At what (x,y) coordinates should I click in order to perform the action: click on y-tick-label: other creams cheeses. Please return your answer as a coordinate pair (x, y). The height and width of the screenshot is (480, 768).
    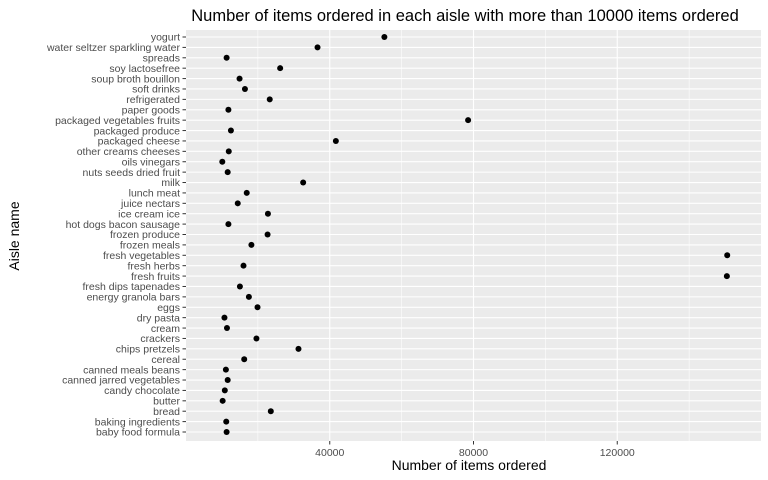
    Looking at the image, I should click on (128, 152).